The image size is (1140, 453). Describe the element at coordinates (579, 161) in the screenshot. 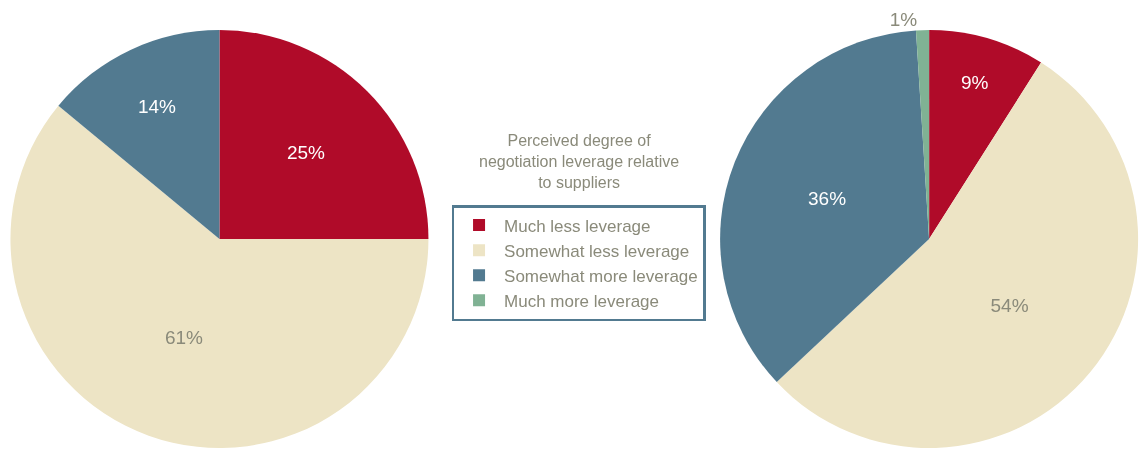

I see `legend-title: Perceived degree of negotiation leverage relative to suppliers` at that location.